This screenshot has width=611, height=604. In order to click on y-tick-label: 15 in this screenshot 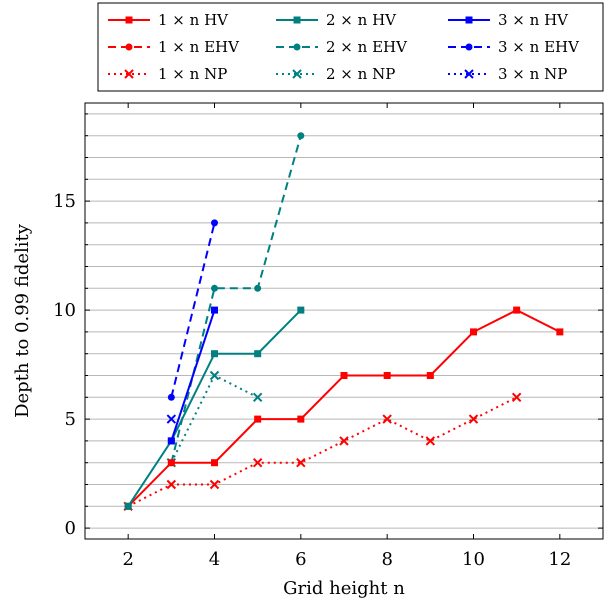, I will do `click(64, 201)`.